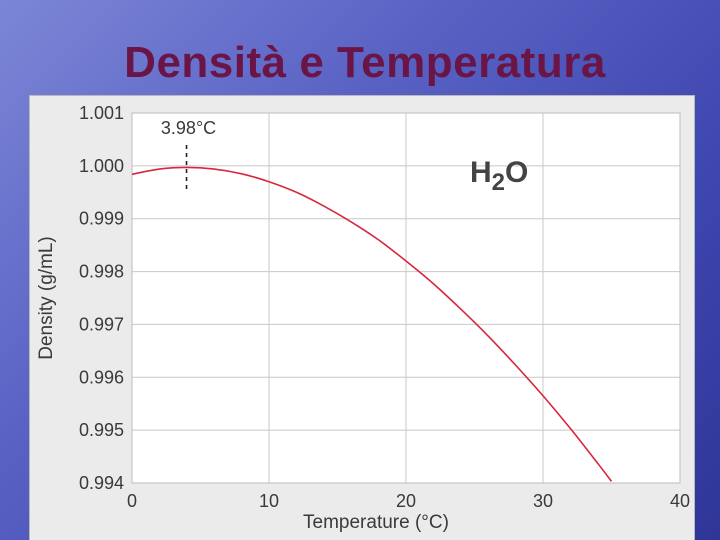 This screenshot has height=540, width=720. What do you see at coordinates (101, 272) in the screenshot?
I see `y-tick-label: 0.998` at bounding box center [101, 272].